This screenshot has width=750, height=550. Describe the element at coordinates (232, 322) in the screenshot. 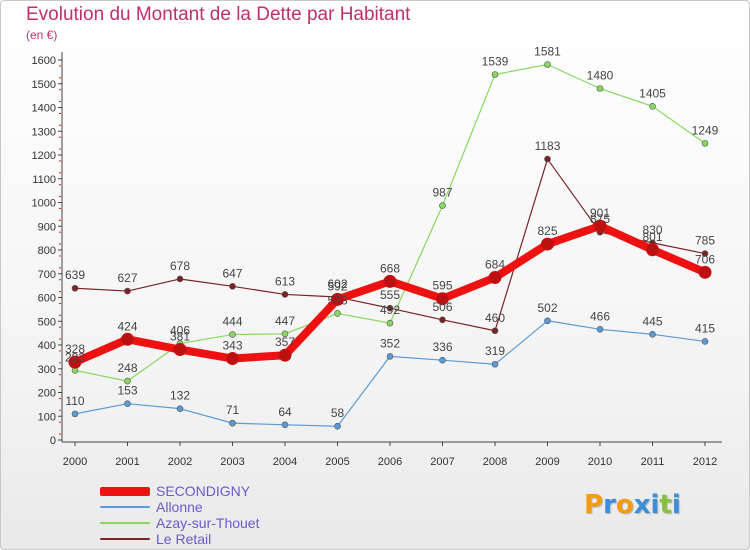

I see `data-label: 444` at that location.